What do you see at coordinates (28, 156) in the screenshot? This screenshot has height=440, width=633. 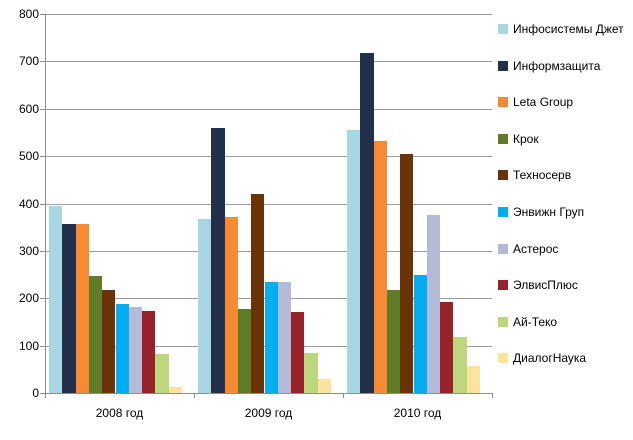 I see `y-axis-tick-label: 500` at bounding box center [28, 156].